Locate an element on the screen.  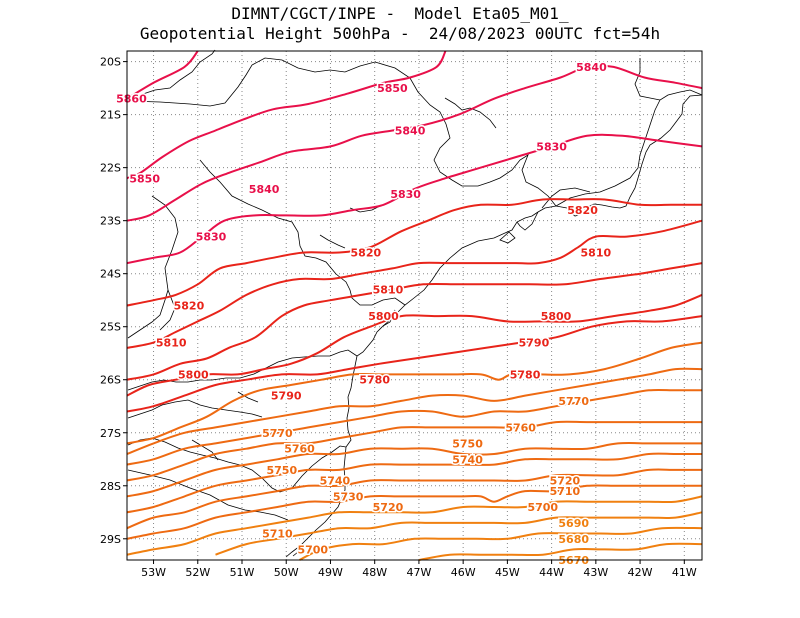
lon-tick-label: 49W is located at coordinates (330, 572).